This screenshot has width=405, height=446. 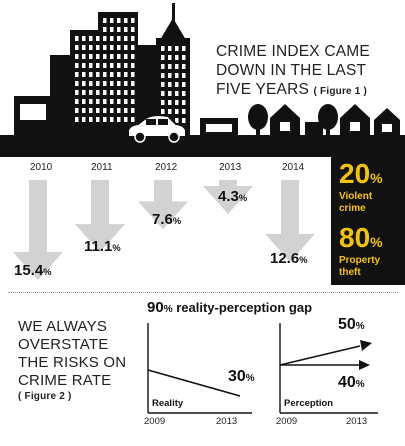 I want to click on year-label-2014: 2014, so click(x=293, y=167).